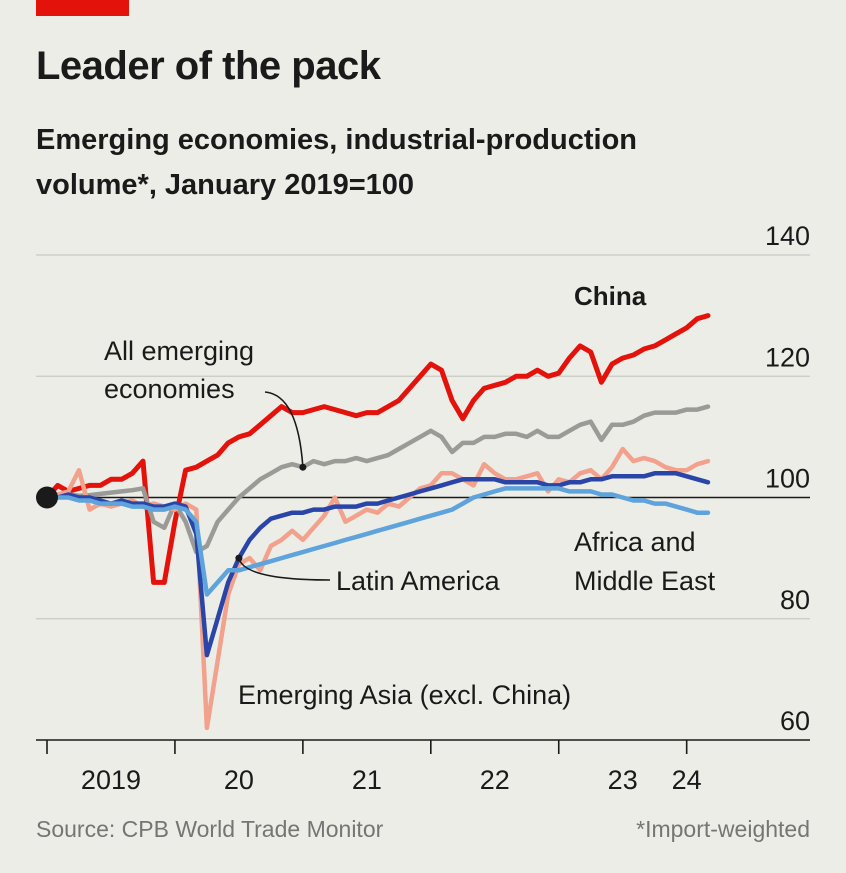 Image resolution: width=846 pixels, height=873 pixels. I want to click on y-axis-labels: 60 80 100 120 140, so click(787, 478).